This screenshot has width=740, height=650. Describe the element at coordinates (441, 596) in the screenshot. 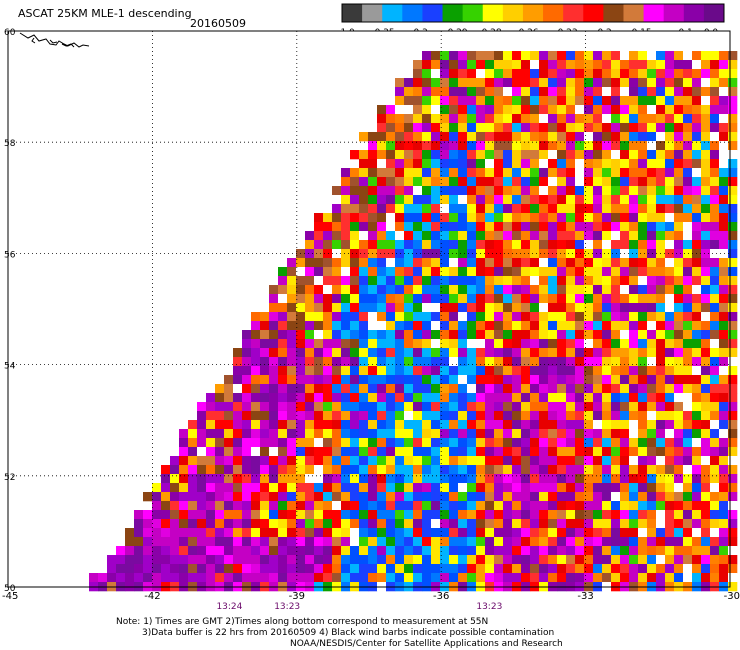

I see `lon-tick-label: -36` at that location.